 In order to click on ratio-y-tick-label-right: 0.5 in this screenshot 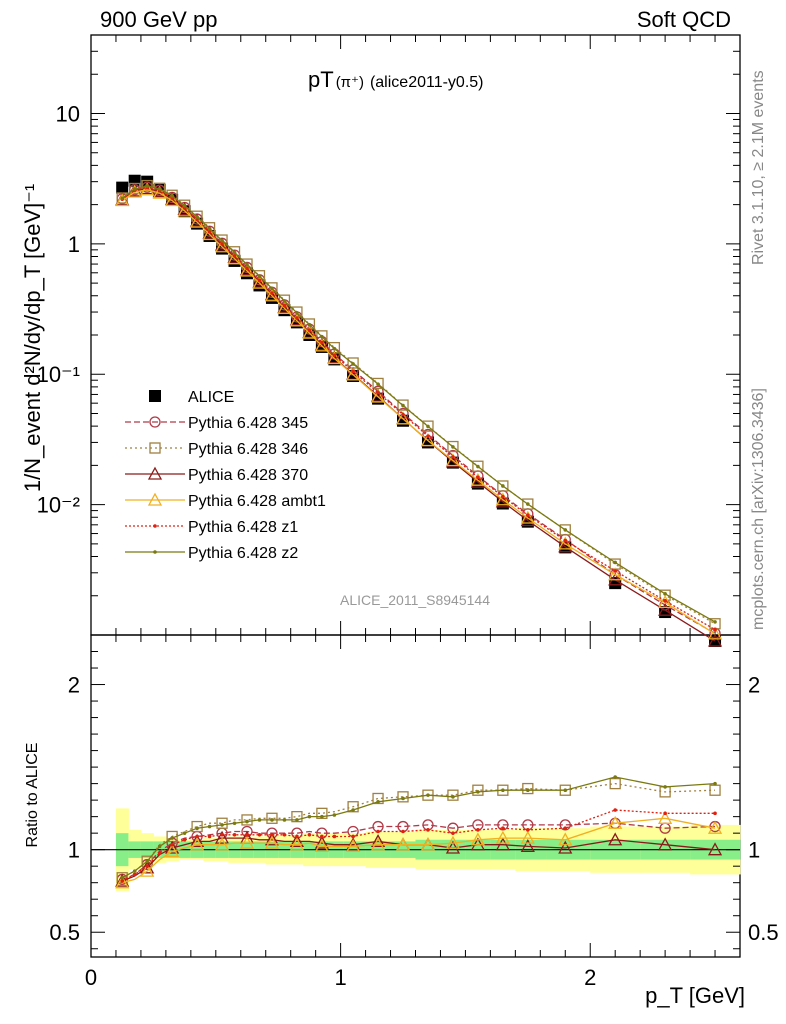, I will do `click(763, 932)`.